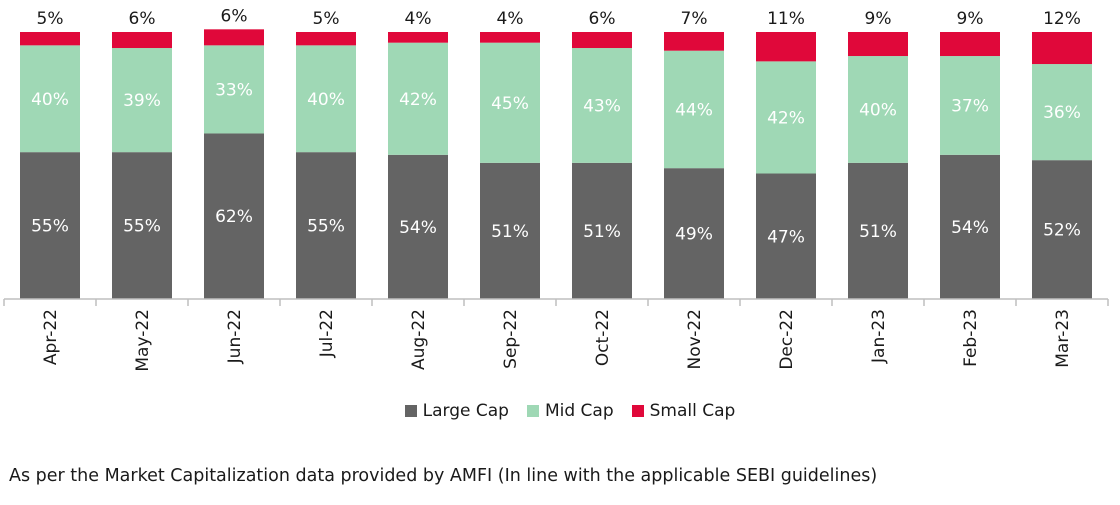 The height and width of the screenshot is (505, 1120). I want to click on data-label-large-cap-may-22: 55%, so click(142, 227).